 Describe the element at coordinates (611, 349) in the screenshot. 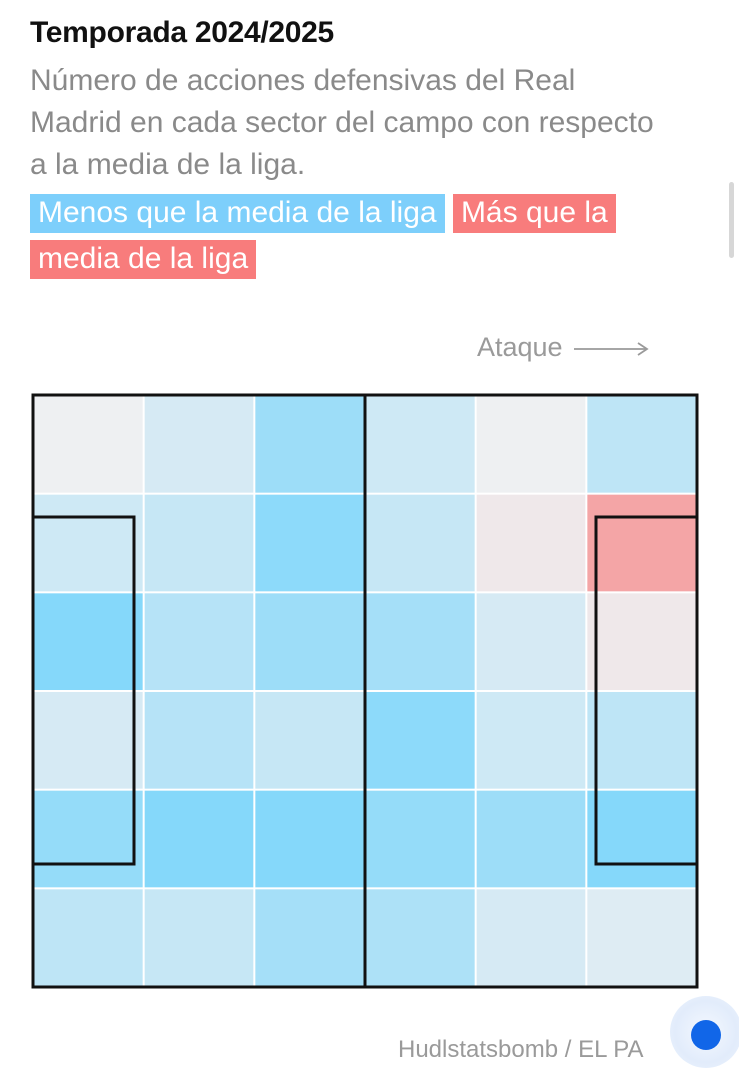

I see `arrow-right-icon` at that location.